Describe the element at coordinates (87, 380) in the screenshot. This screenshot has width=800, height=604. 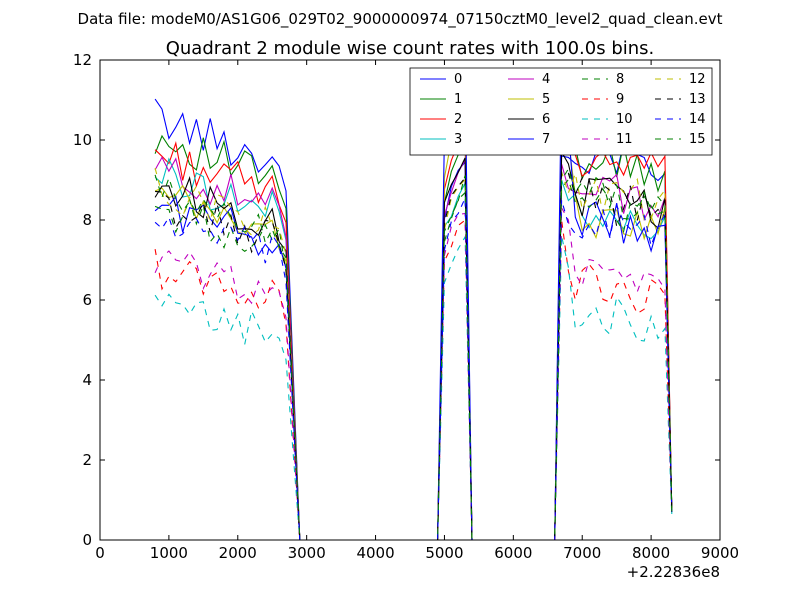
I see `y-tick-label: 4` at that location.